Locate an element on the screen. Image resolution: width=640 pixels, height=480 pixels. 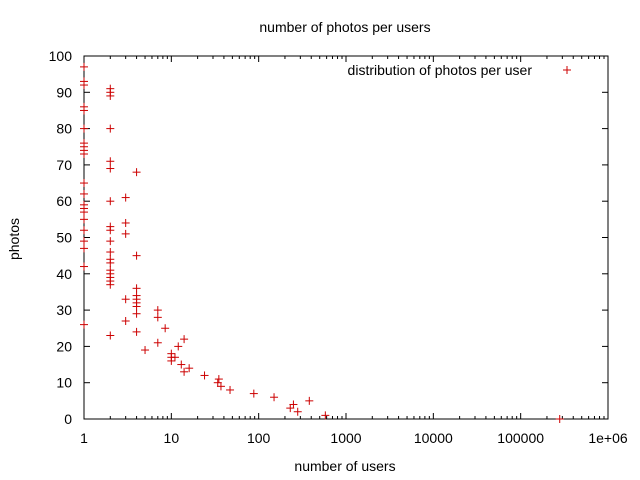
y-tick-label: 100 is located at coordinates (61, 56).